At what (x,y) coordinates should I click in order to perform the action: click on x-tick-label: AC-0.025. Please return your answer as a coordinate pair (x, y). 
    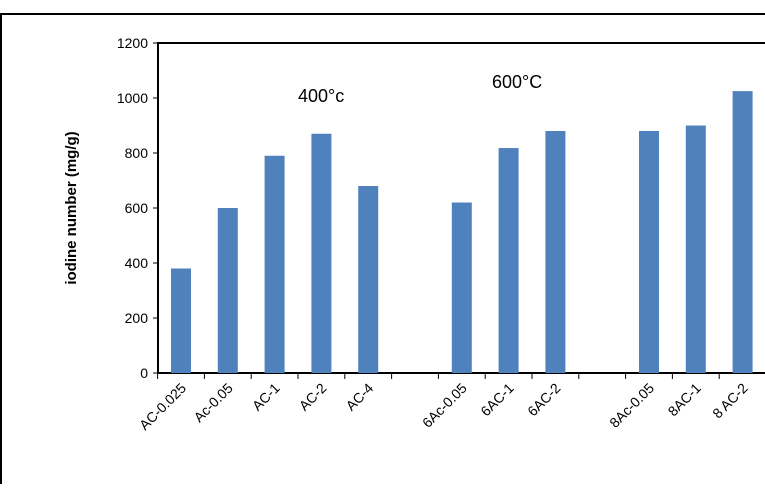
    Looking at the image, I should click on (162, 406).